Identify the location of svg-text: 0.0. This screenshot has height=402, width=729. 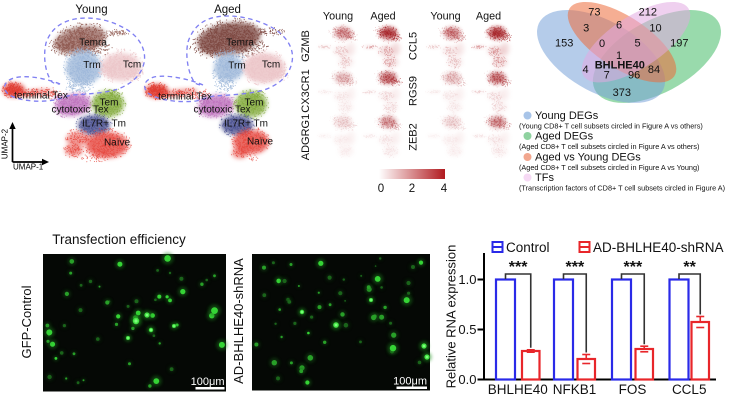
(467, 379).